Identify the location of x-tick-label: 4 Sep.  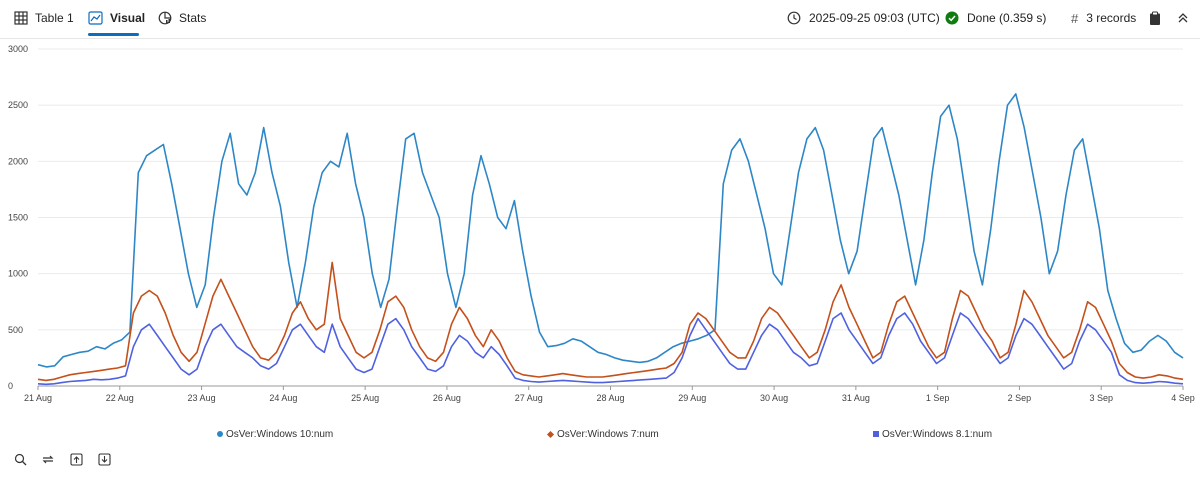
(1183, 398).